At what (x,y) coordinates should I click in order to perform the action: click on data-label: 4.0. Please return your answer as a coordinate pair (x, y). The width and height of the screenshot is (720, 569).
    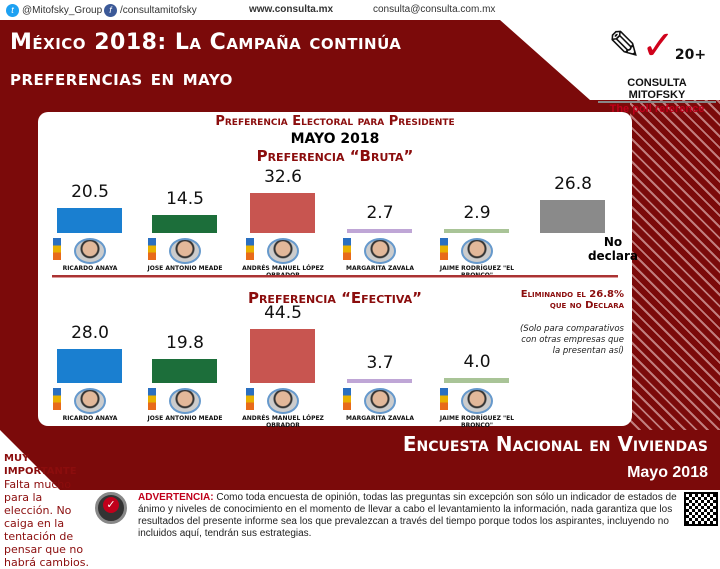
    Looking at the image, I should click on (477, 362).